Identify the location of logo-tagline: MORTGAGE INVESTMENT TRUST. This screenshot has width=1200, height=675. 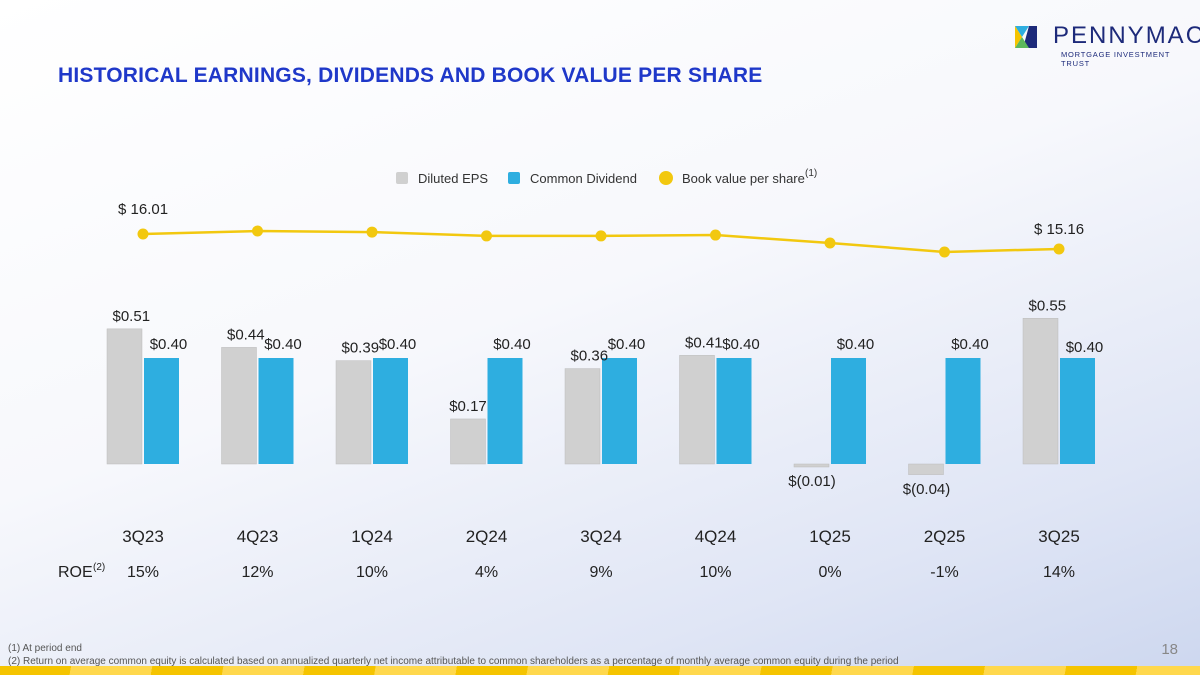
(1116, 59).